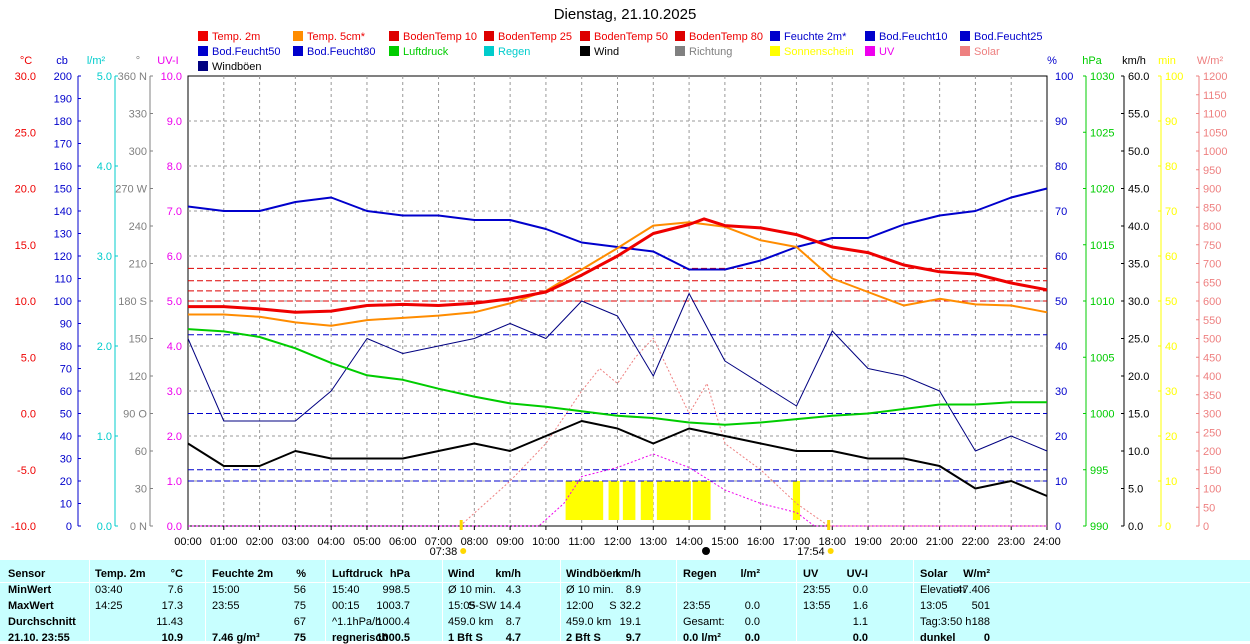  I want to click on axis-tick-label: 200, so click(63, 77).